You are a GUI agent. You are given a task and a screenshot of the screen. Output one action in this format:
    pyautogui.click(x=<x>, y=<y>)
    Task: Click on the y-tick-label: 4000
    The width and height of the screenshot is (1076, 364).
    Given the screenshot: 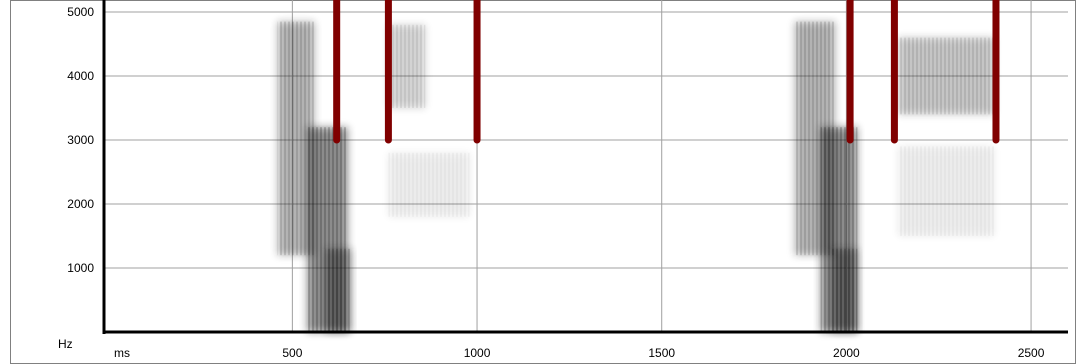 What is the action you would take?
    pyautogui.click(x=80, y=76)
    